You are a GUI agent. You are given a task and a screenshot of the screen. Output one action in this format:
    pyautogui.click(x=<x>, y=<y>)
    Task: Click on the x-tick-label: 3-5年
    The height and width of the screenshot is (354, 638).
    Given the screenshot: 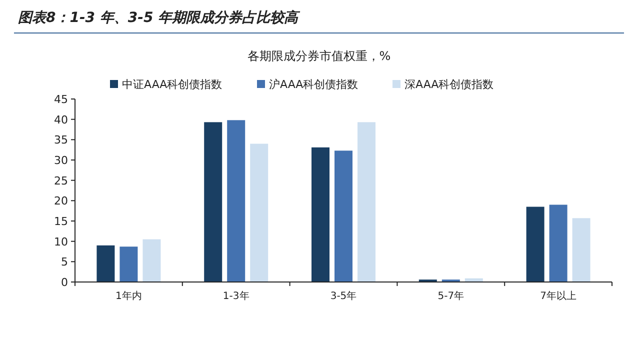 What is the action you would take?
    pyautogui.click(x=343, y=296)
    